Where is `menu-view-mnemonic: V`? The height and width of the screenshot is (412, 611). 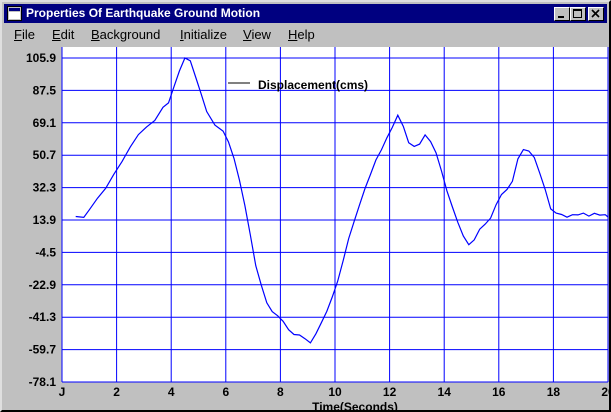
menu-view-mnemonic: V is located at coordinates (247, 34).